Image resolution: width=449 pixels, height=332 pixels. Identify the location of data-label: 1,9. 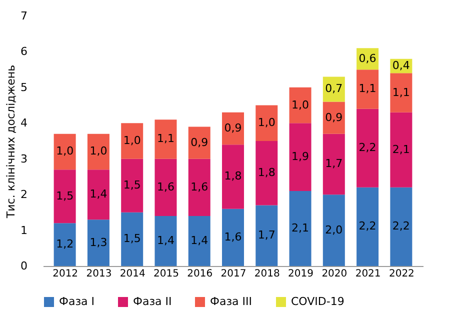
(301, 157).